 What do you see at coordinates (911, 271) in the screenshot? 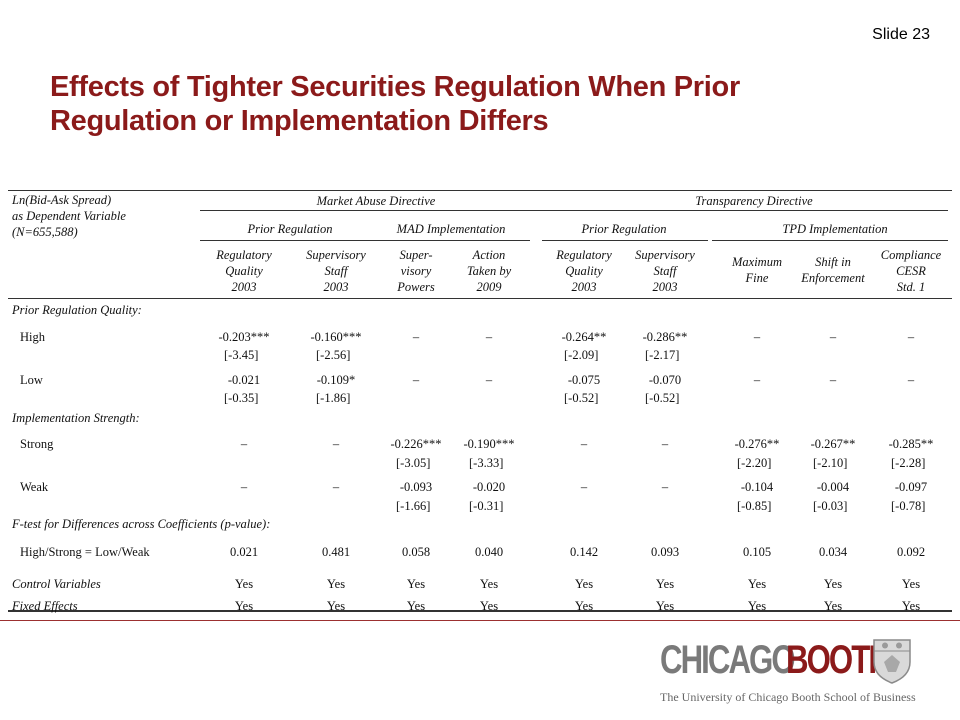
I see `column-header-line: CESR` at bounding box center [911, 271].